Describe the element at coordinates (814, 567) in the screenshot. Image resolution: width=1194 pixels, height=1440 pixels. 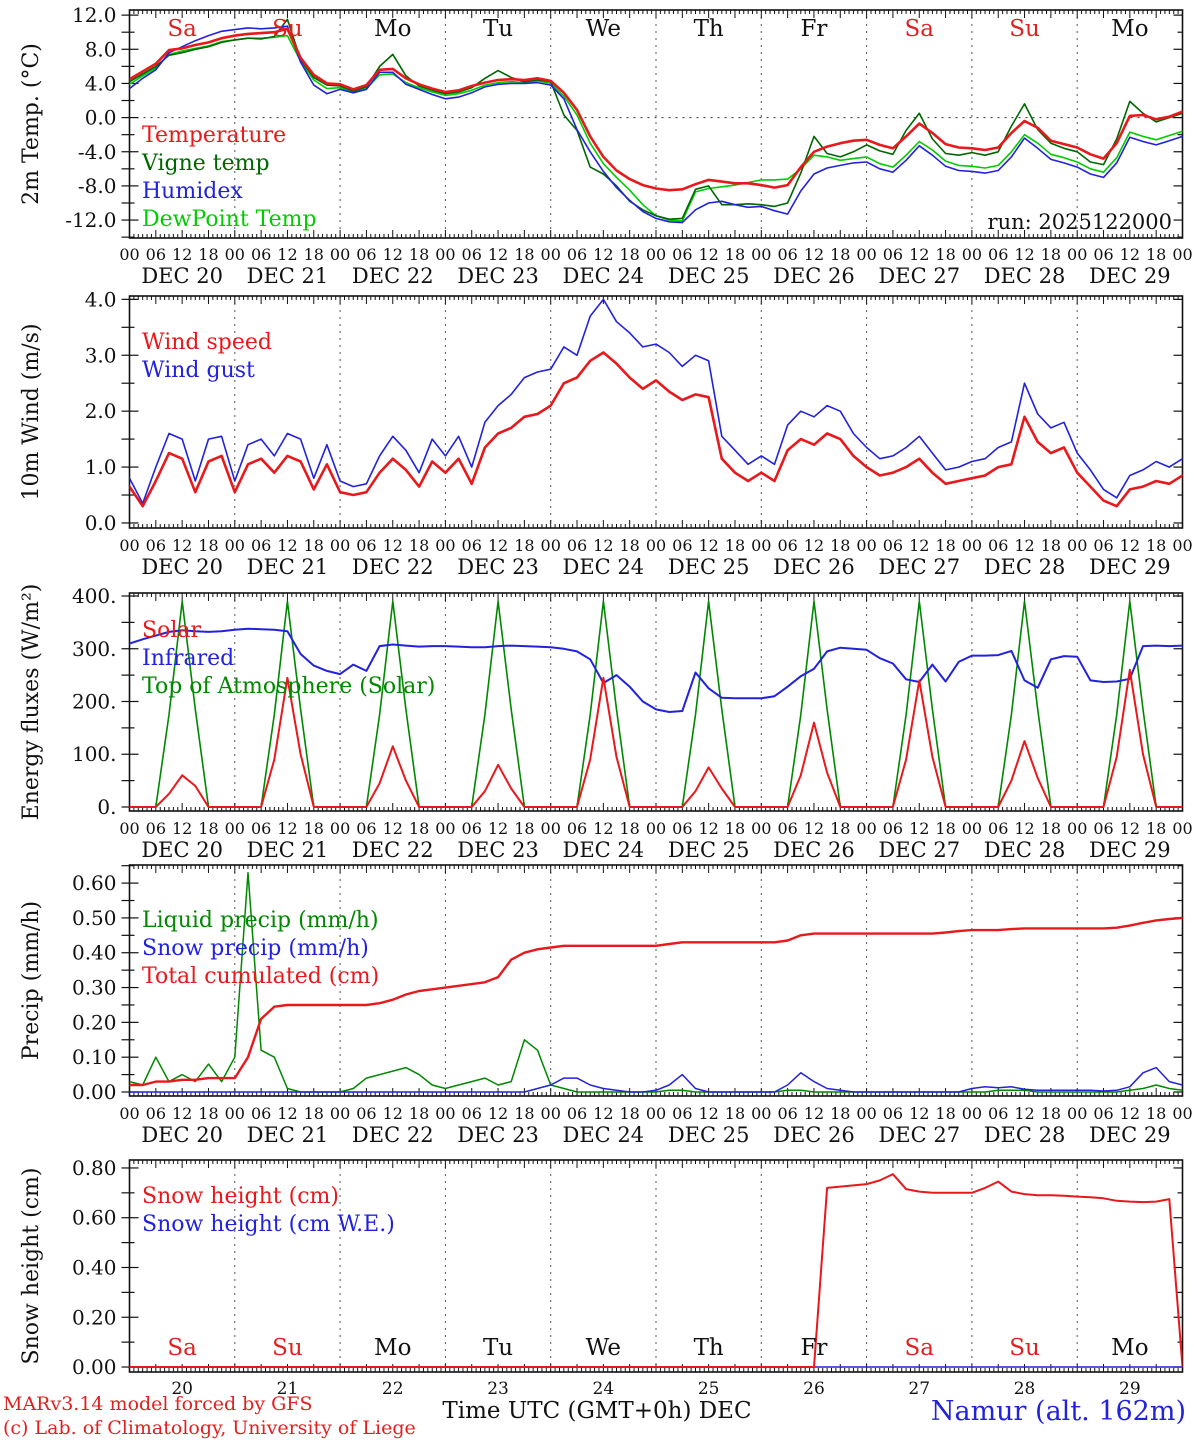
I see `svg-text: DEC 26` at that location.